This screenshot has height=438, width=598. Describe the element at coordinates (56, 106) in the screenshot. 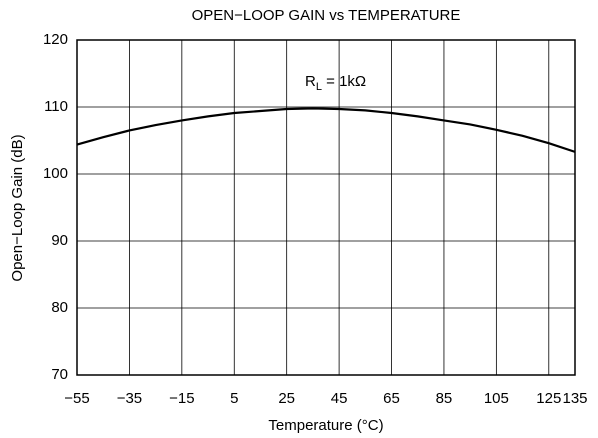

I see `y-tick-label: 110` at that location.